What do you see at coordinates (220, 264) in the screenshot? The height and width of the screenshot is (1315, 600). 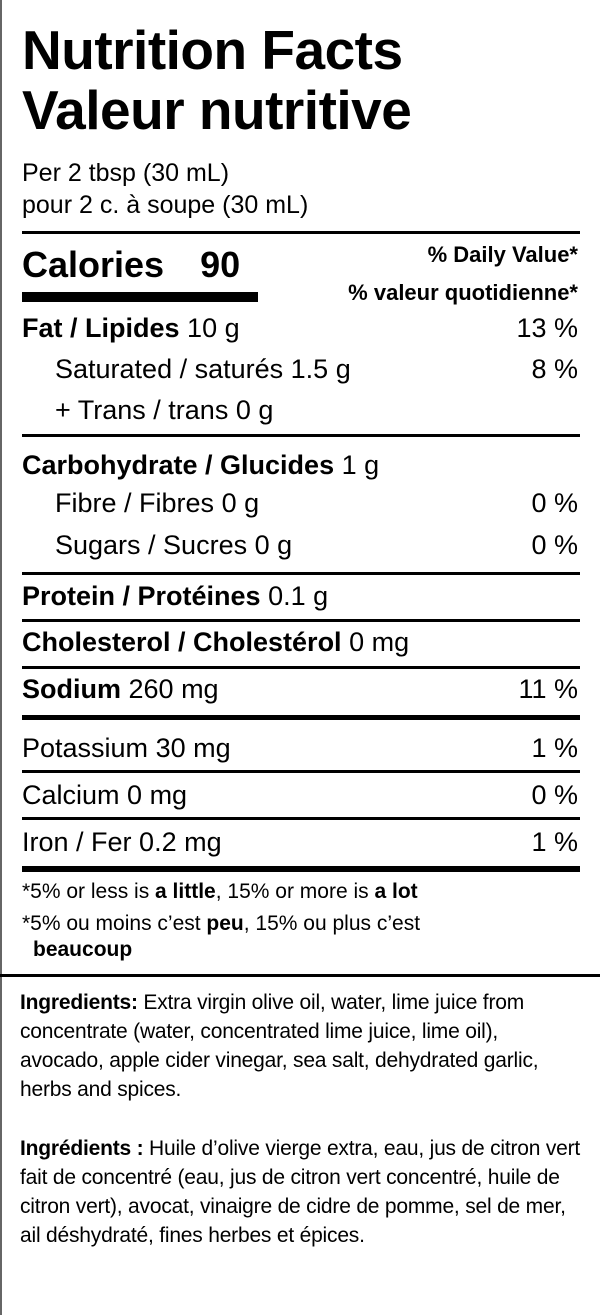 I see `calories-value: 90` at bounding box center [220, 264].